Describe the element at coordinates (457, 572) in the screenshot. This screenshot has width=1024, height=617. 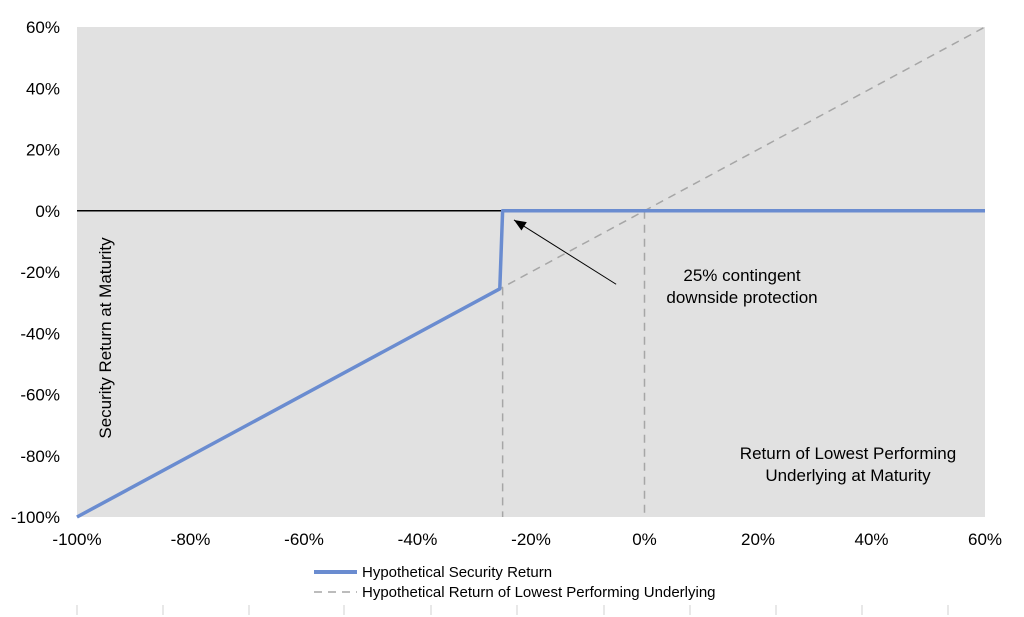
I see `legend-label-security: Hypothetical Security Return` at that location.